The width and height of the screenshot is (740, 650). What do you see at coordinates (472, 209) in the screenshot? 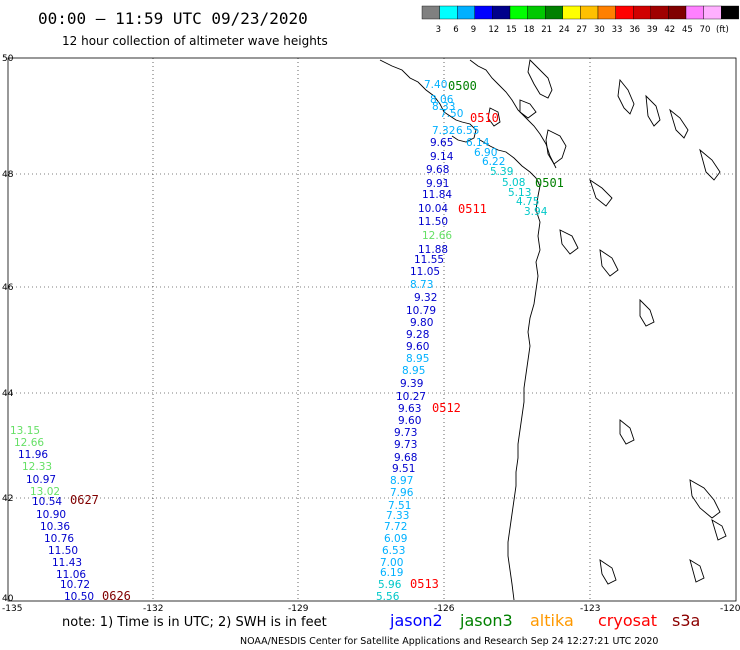
I see `pass-label: 0511` at bounding box center [472, 209].